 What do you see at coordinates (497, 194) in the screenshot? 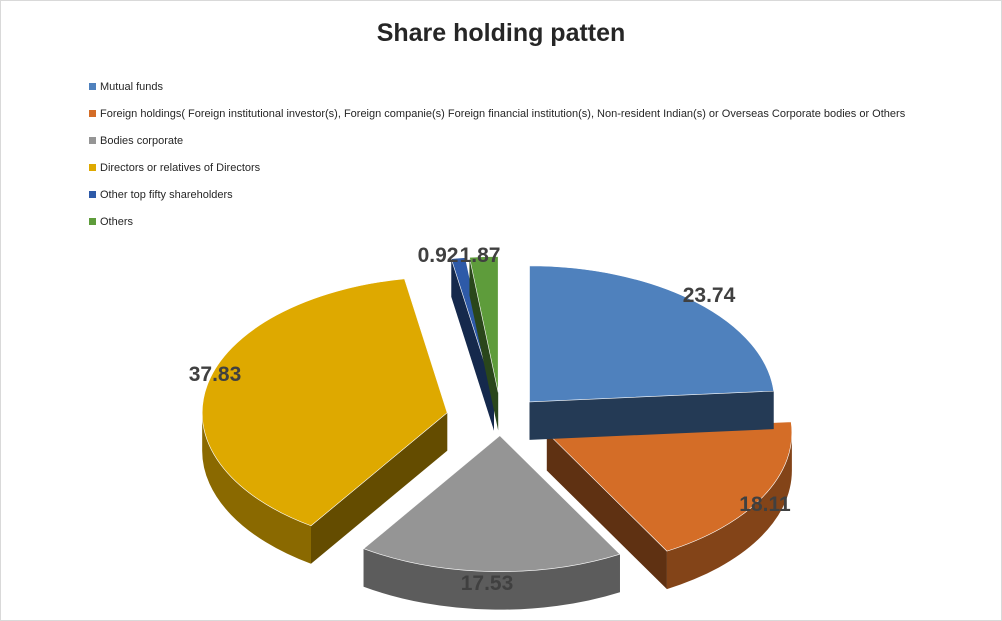
I see `legend-item-other-top-fifty: Other top fifty shareholders` at bounding box center [497, 194].